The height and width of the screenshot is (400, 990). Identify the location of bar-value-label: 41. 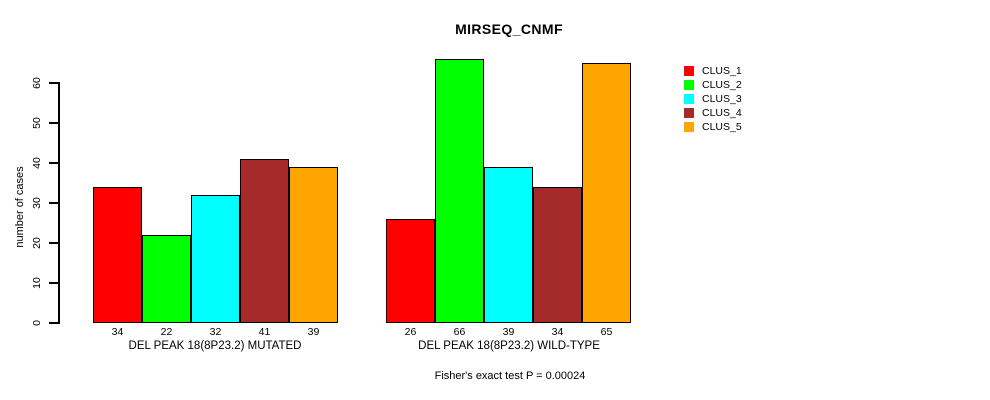
(264, 332).